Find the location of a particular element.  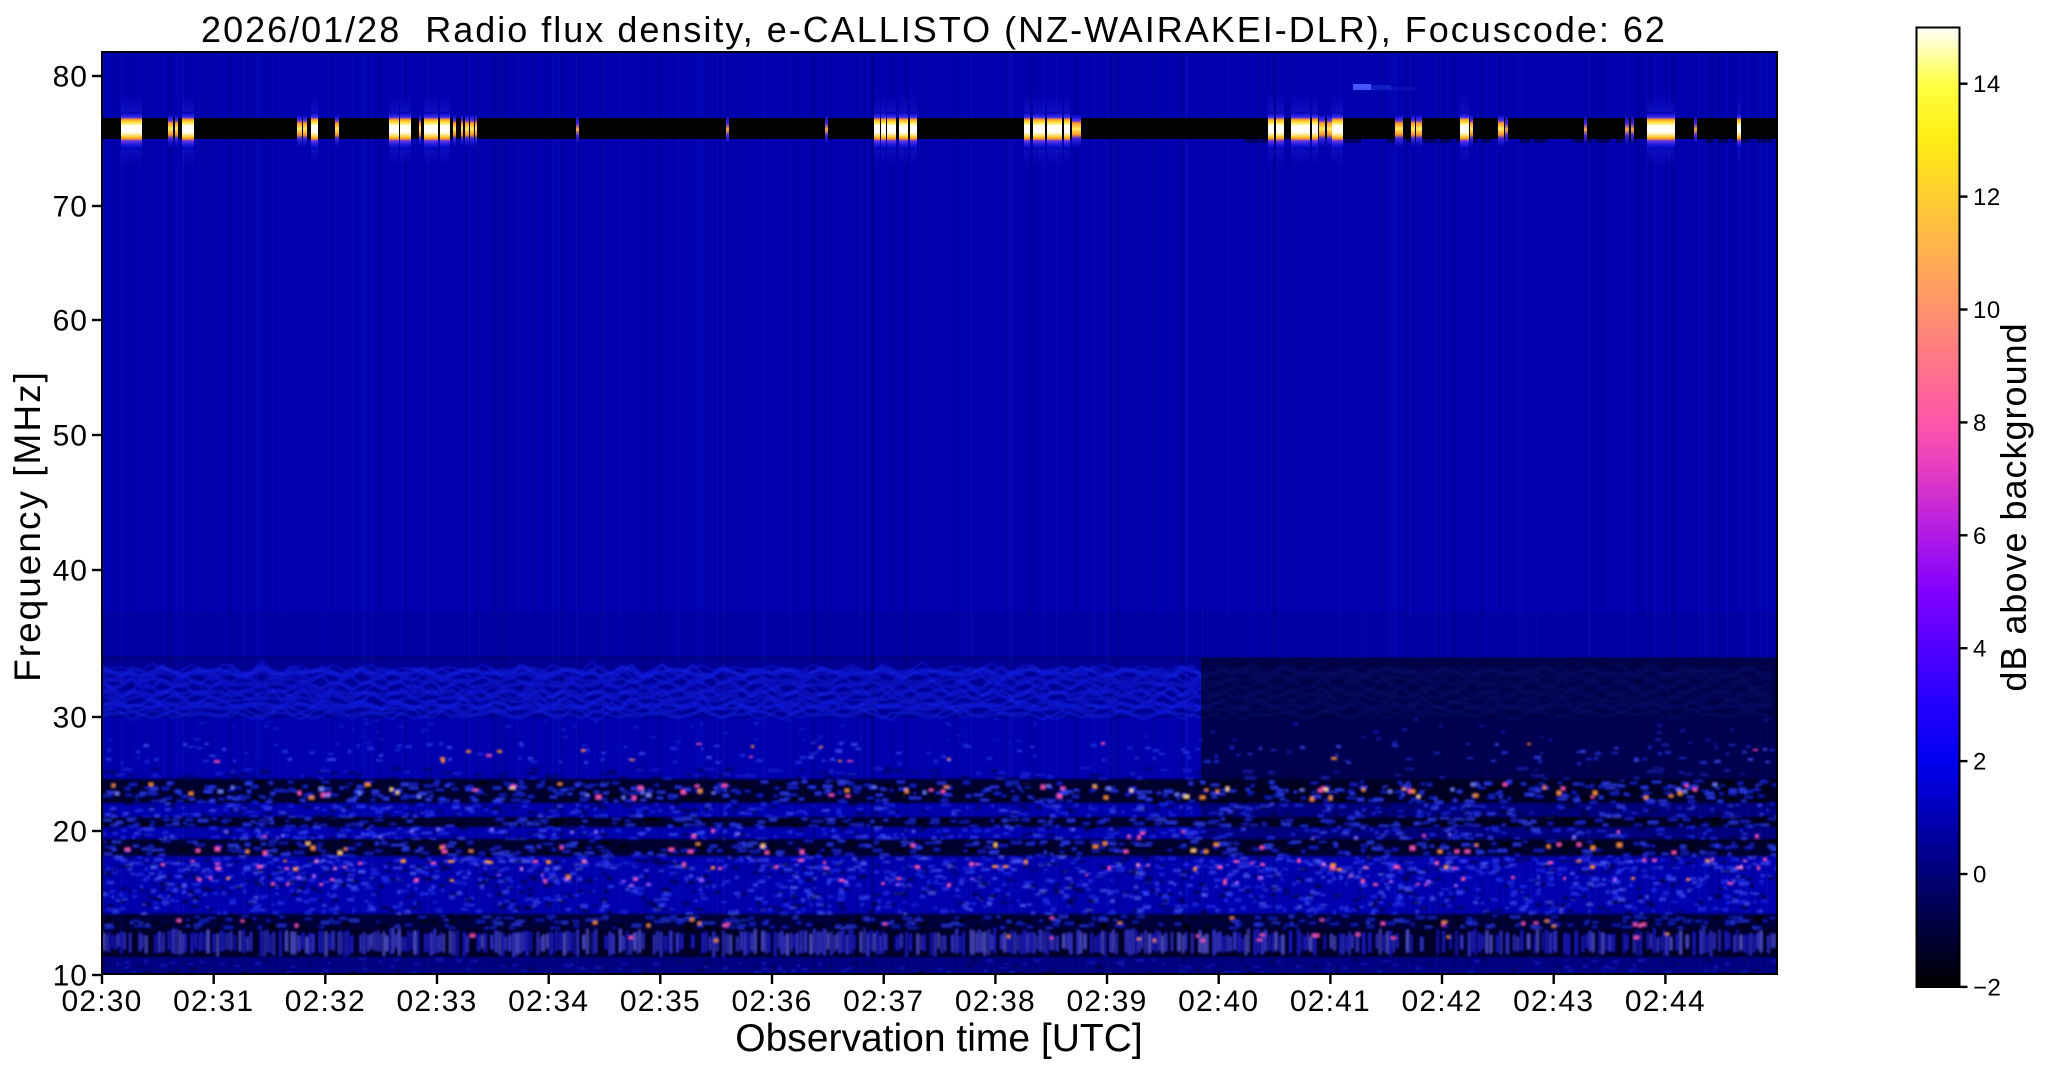

svg-text: 02:33 is located at coordinates (436, 1001).